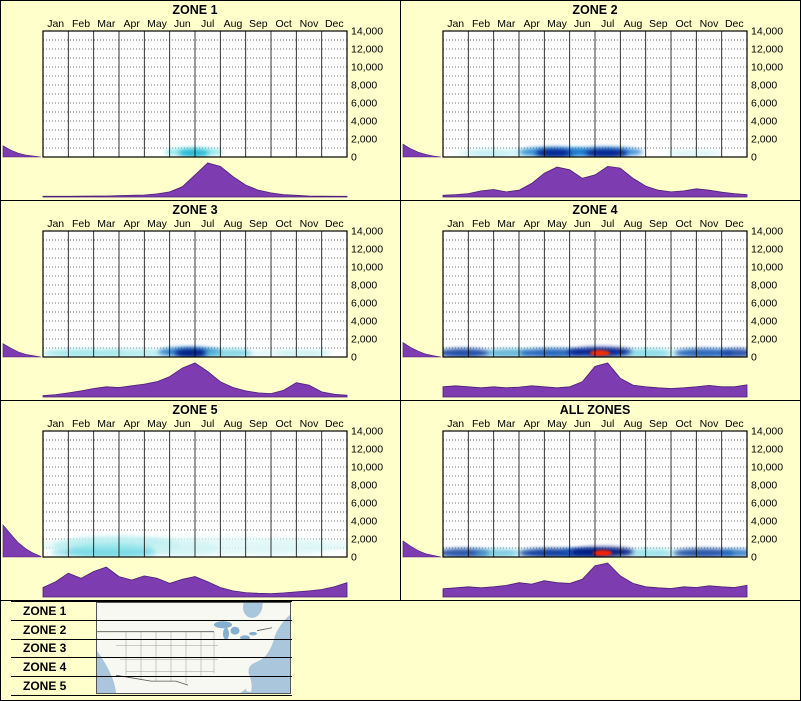 The width and height of the screenshot is (801, 701). Describe the element at coordinates (243, 678) in the screenshot. I see `map-florida` at that location.